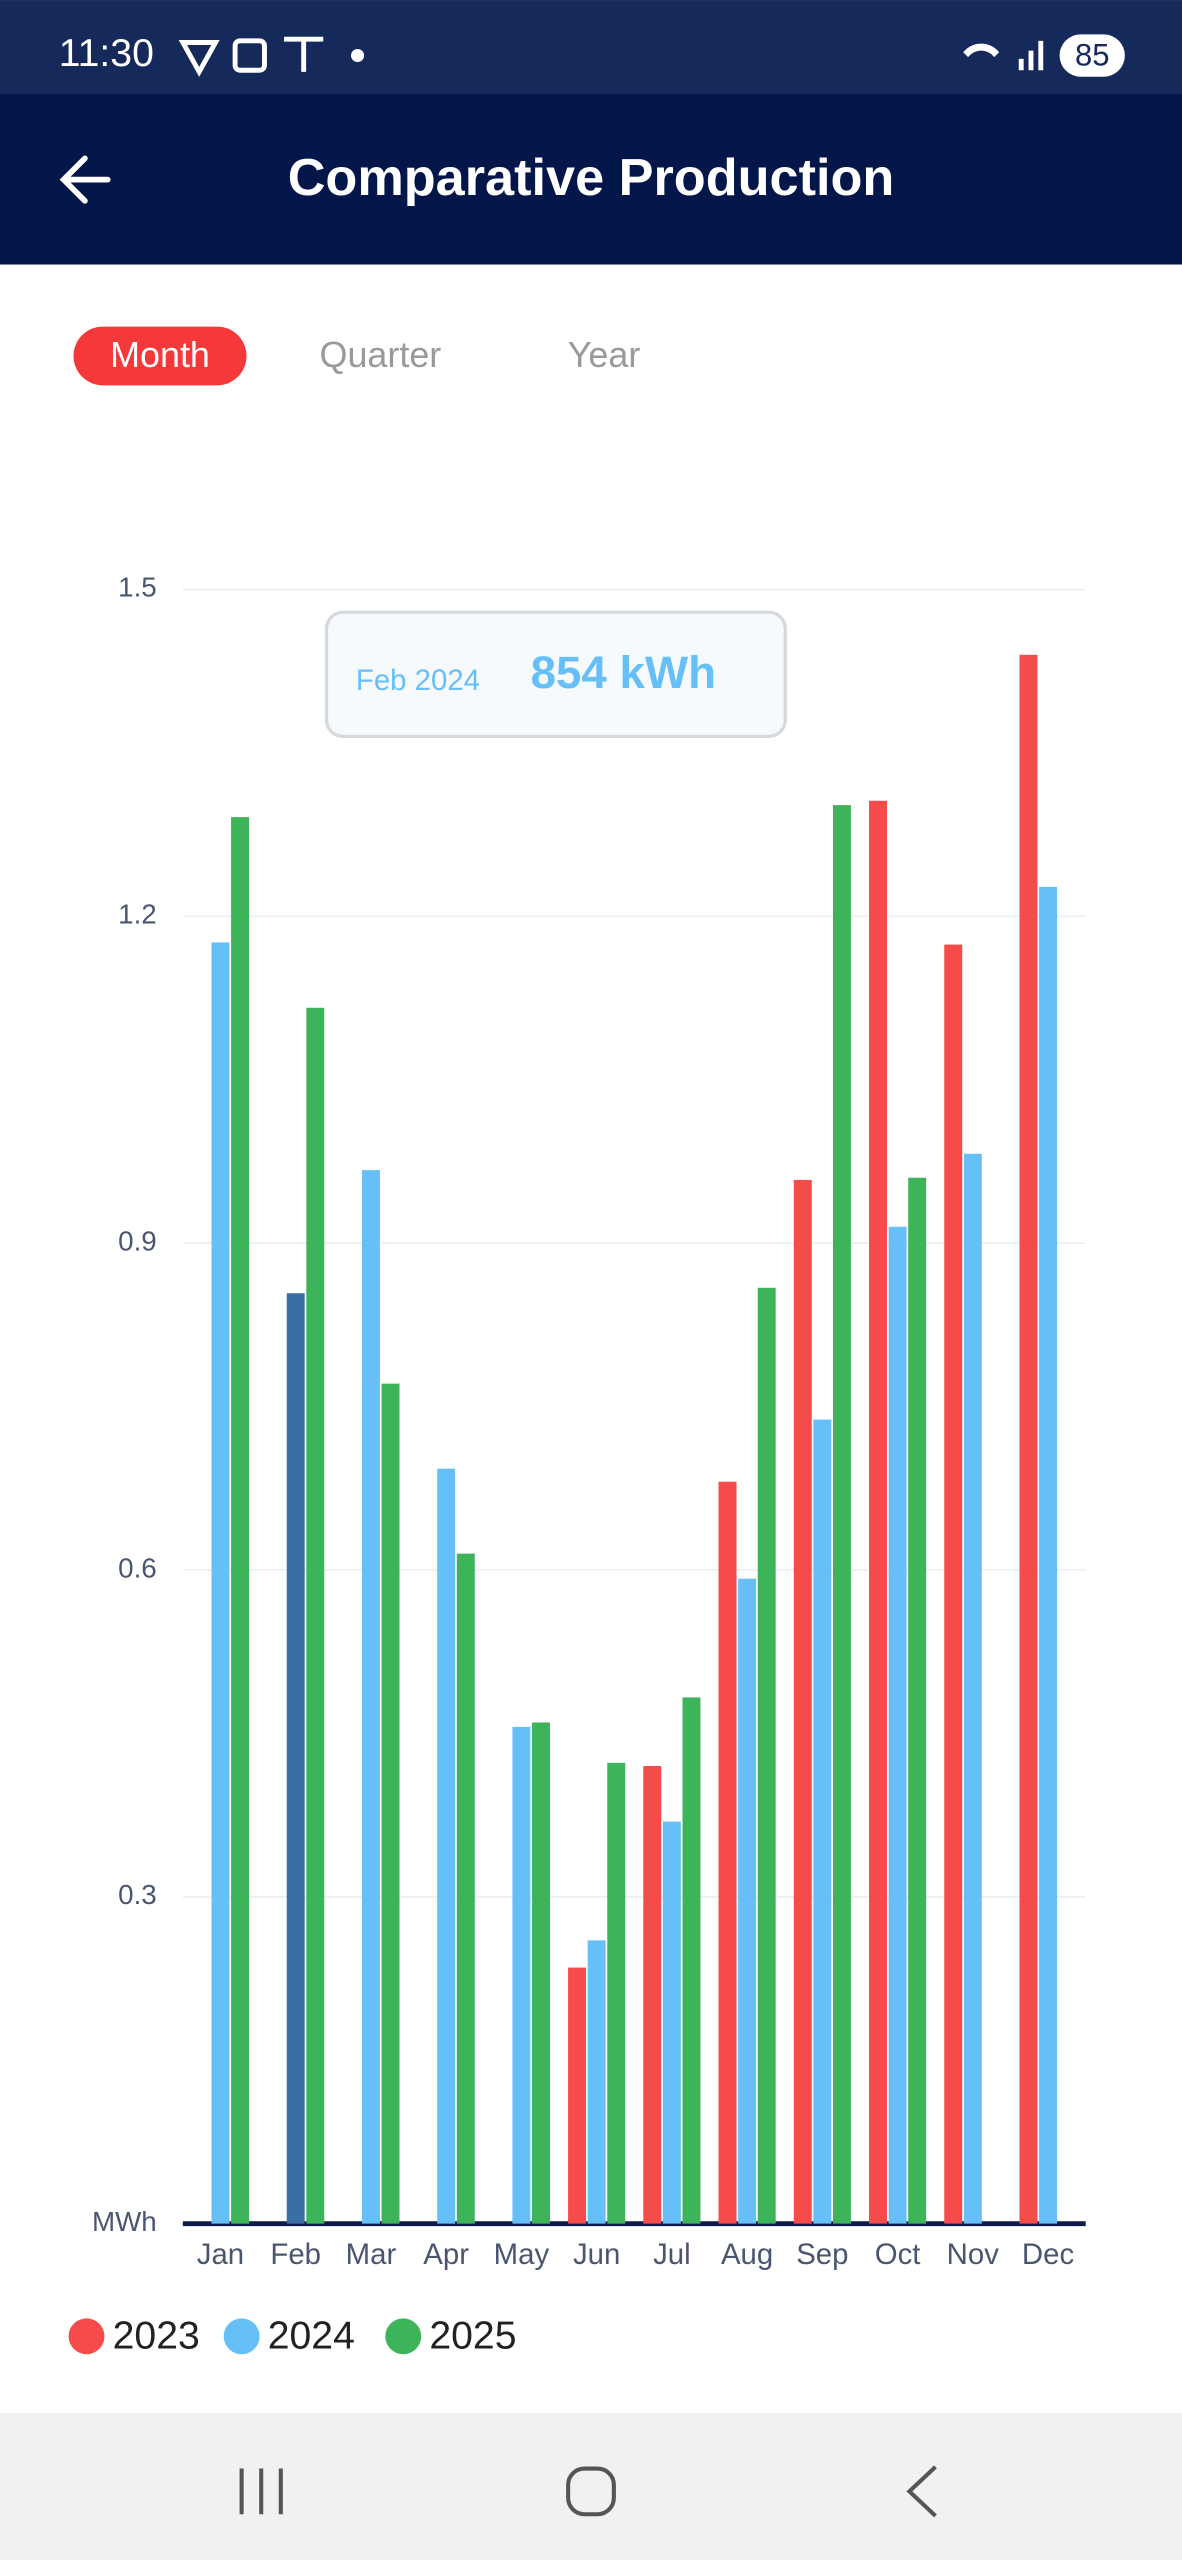 The height and width of the screenshot is (2560, 1182). Describe the element at coordinates (311, 2335) in the screenshot. I see `legend-label: 2024` at that location.